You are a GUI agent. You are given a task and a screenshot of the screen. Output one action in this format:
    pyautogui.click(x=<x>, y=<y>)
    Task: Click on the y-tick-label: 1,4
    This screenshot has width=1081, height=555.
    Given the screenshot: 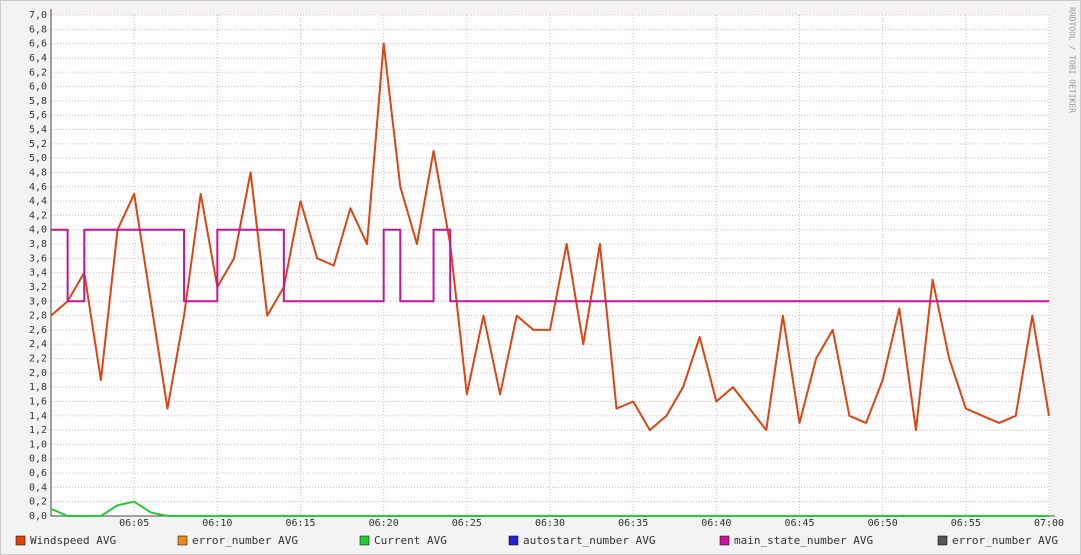 What is the action you would take?
    pyautogui.click(x=38, y=416)
    